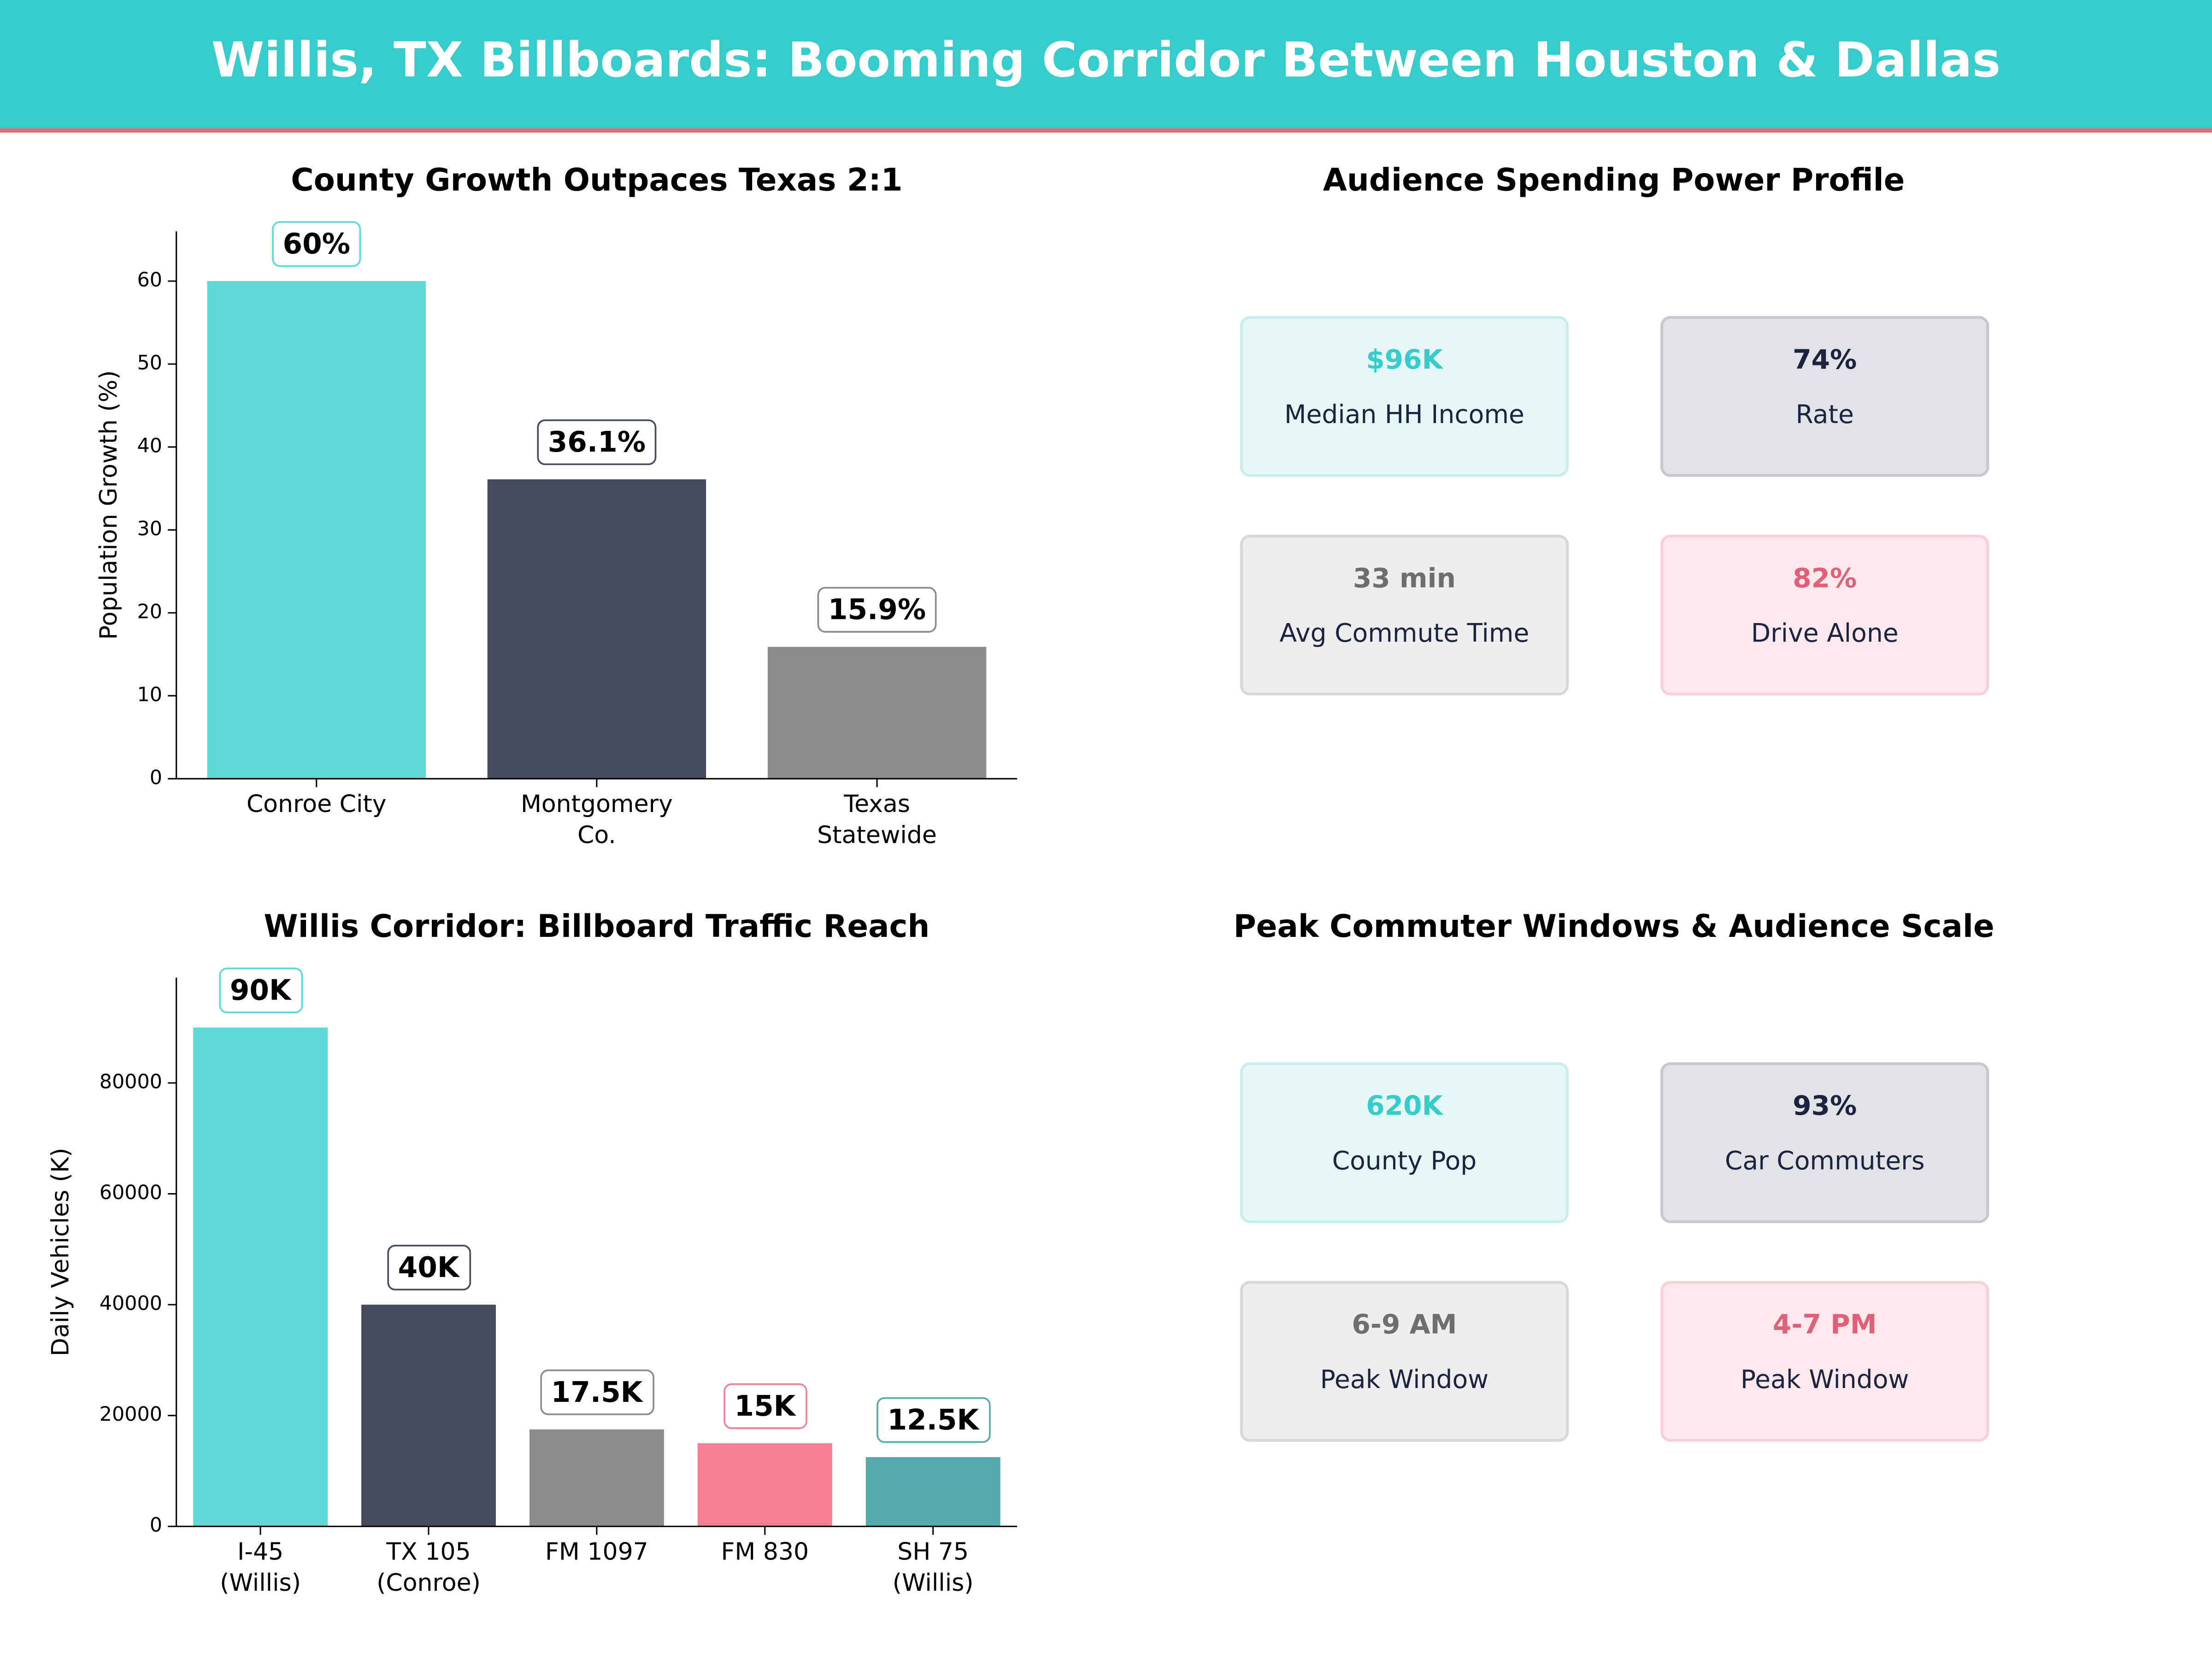 The height and width of the screenshot is (1659, 2212). What do you see at coordinates (1404, 1324) in the screenshot?
I see `stat-value: 6-9 AM` at bounding box center [1404, 1324].